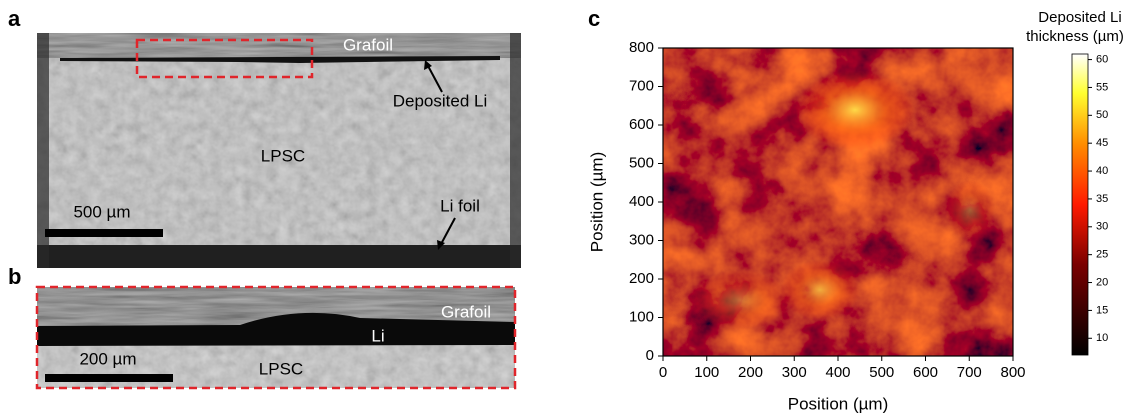 The image size is (1135, 415). Describe the element at coordinates (14, 18) in the screenshot. I see `panel-label: a` at that location.